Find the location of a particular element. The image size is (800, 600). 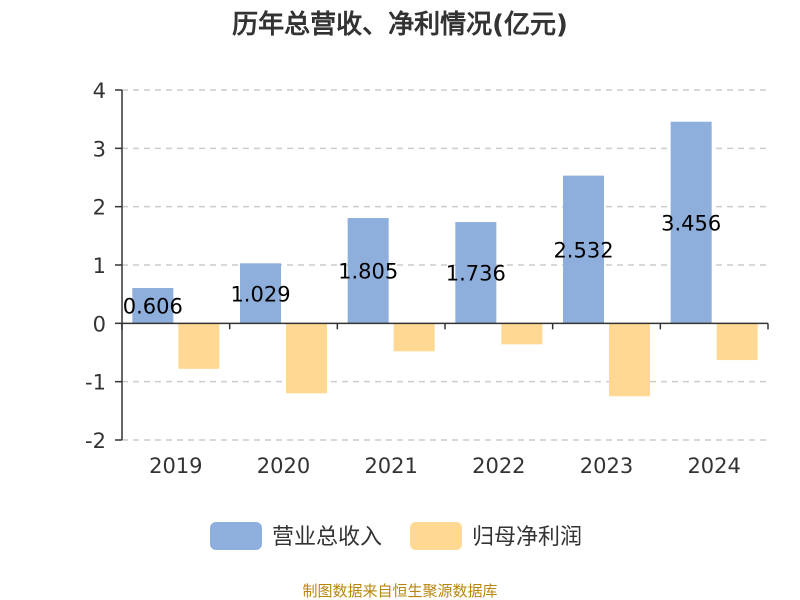

x-tick-label: 2023 is located at coordinates (606, 466).